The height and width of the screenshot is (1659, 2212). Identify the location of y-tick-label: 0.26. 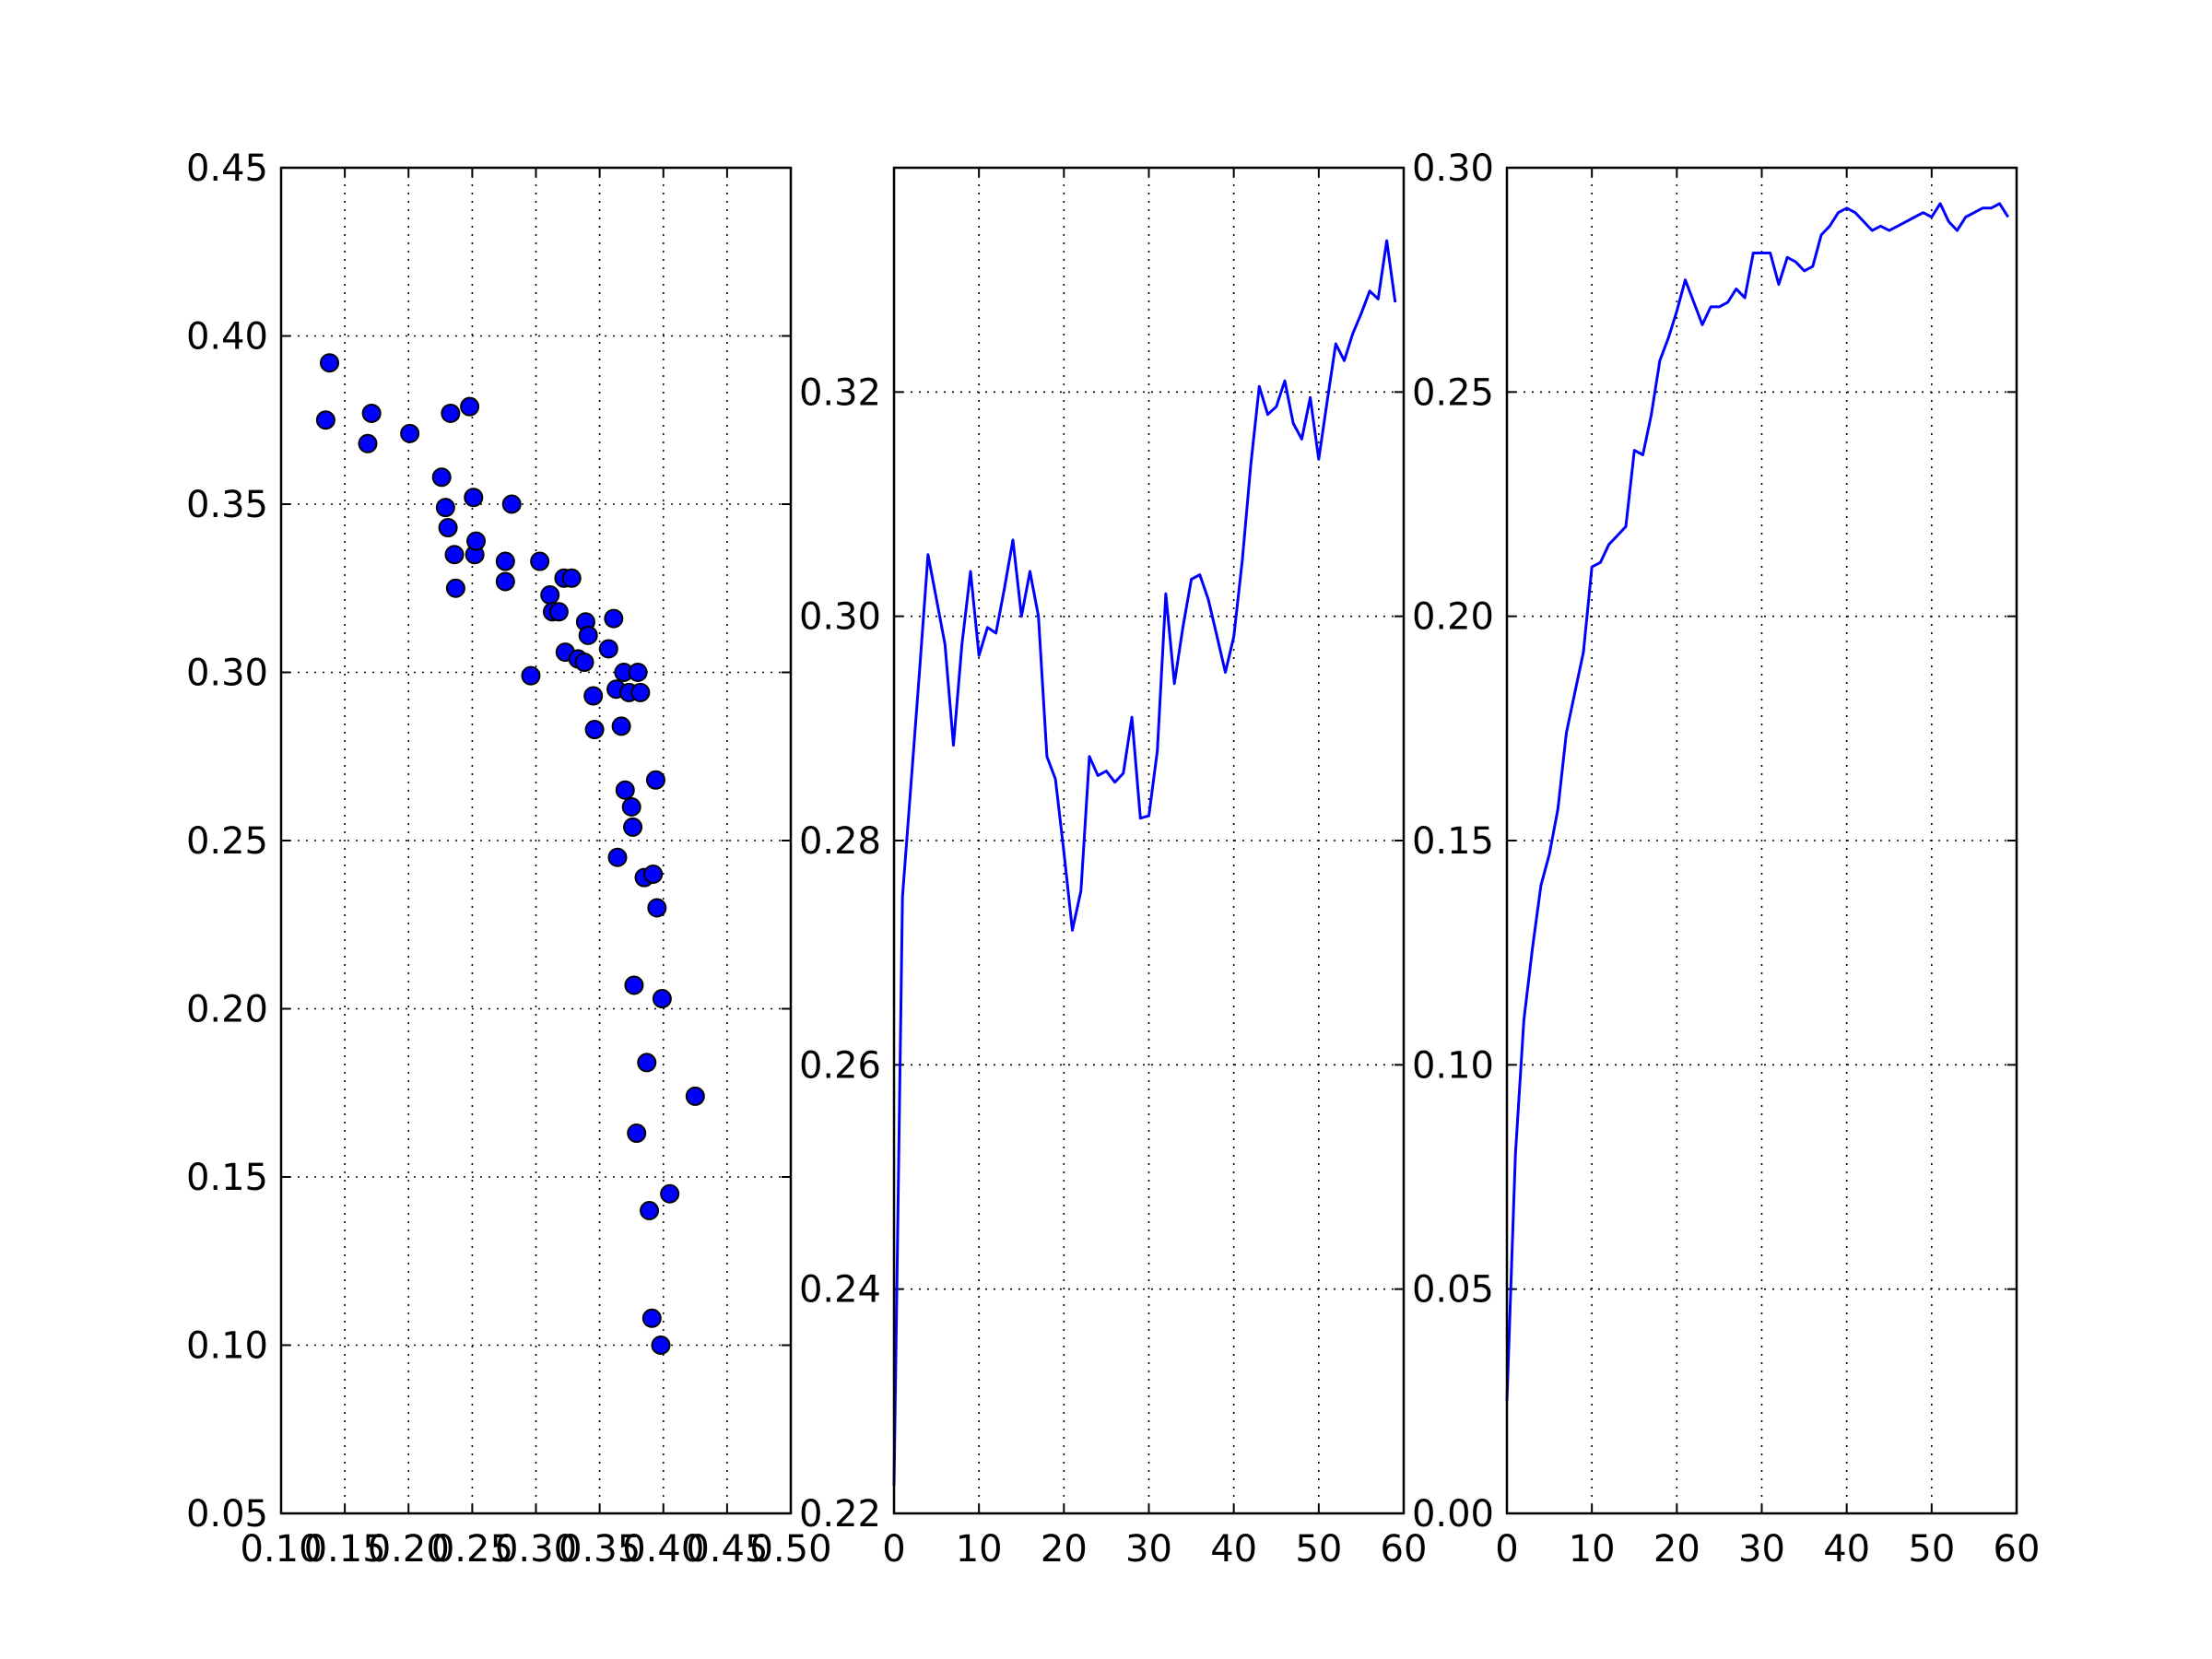
(840, 1065).